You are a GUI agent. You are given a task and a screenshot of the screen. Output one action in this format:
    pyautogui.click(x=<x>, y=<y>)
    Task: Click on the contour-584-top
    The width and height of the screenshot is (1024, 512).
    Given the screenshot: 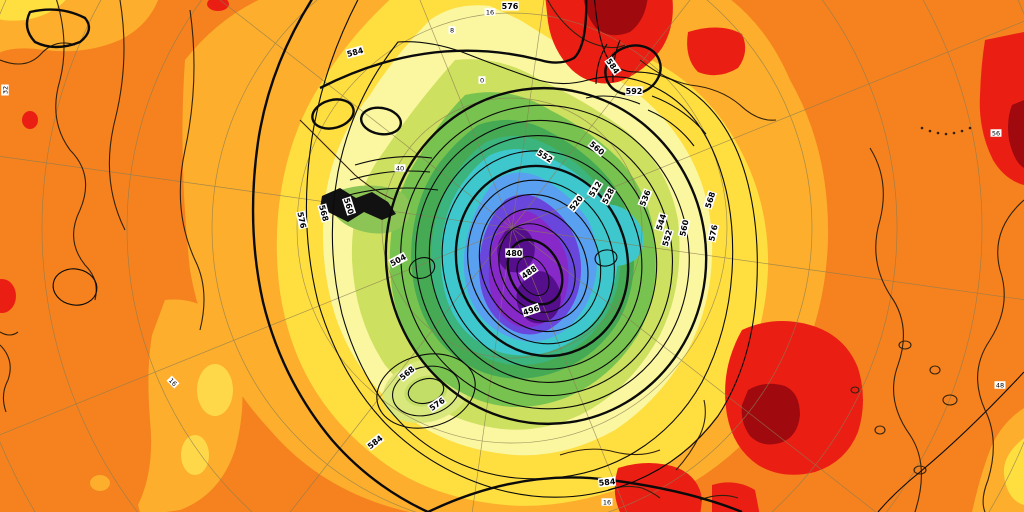 What is the action you would take?
    pyautogui.click(x=453, y=45)
    